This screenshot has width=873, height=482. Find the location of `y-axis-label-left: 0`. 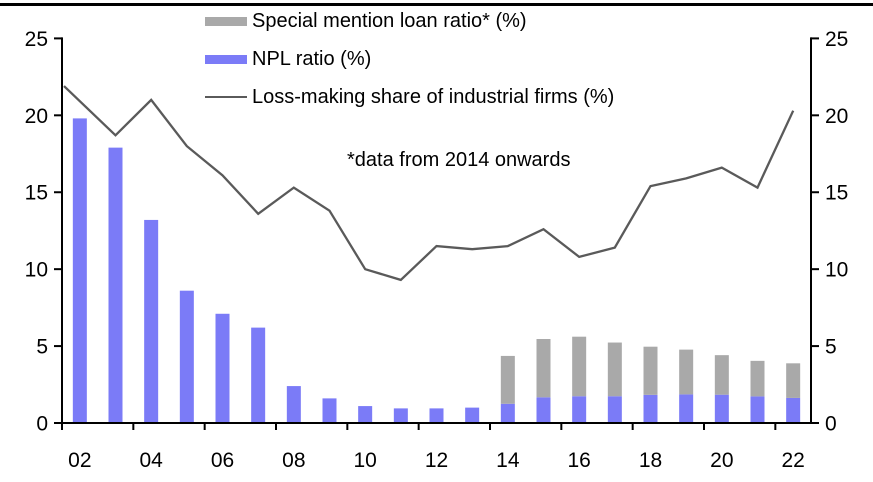

y-axis-label-left: 0 is located at coordinates (42, 424).